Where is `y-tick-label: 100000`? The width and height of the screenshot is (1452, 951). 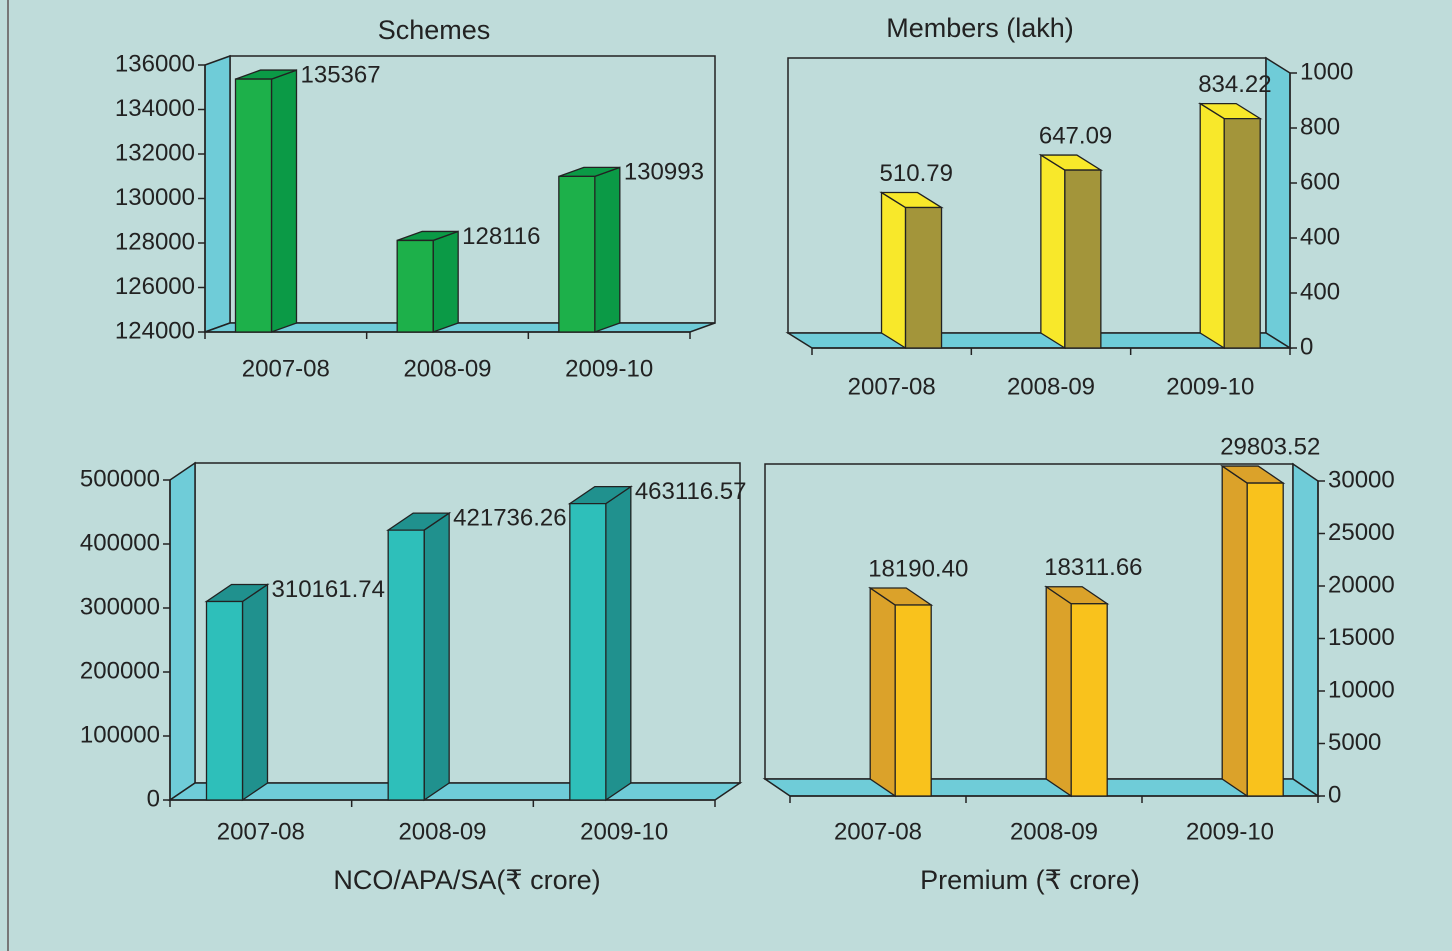
y-tick-label: 100000 is located at coordinates (120, 734).